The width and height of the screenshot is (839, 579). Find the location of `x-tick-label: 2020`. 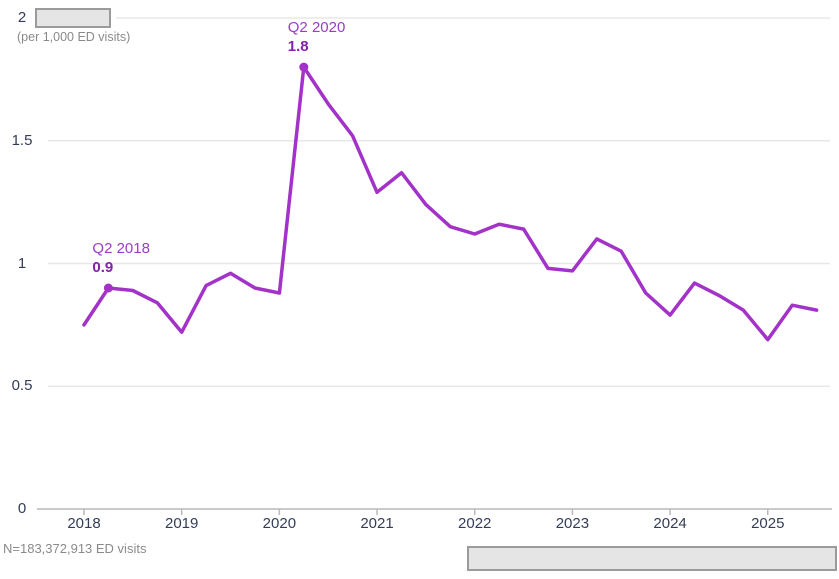

x-tick-label: 2020 is located at coordinates (279, 523).